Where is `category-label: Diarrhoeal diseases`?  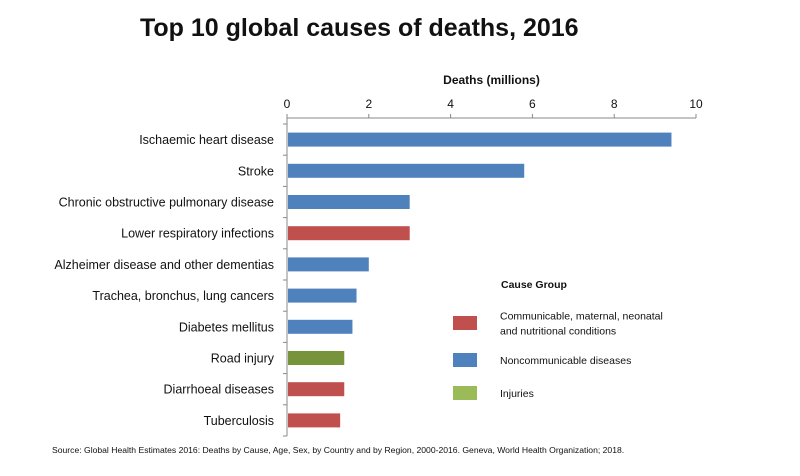
category-label: Diarrhoeal diseases is located at coordinates (219, 390).